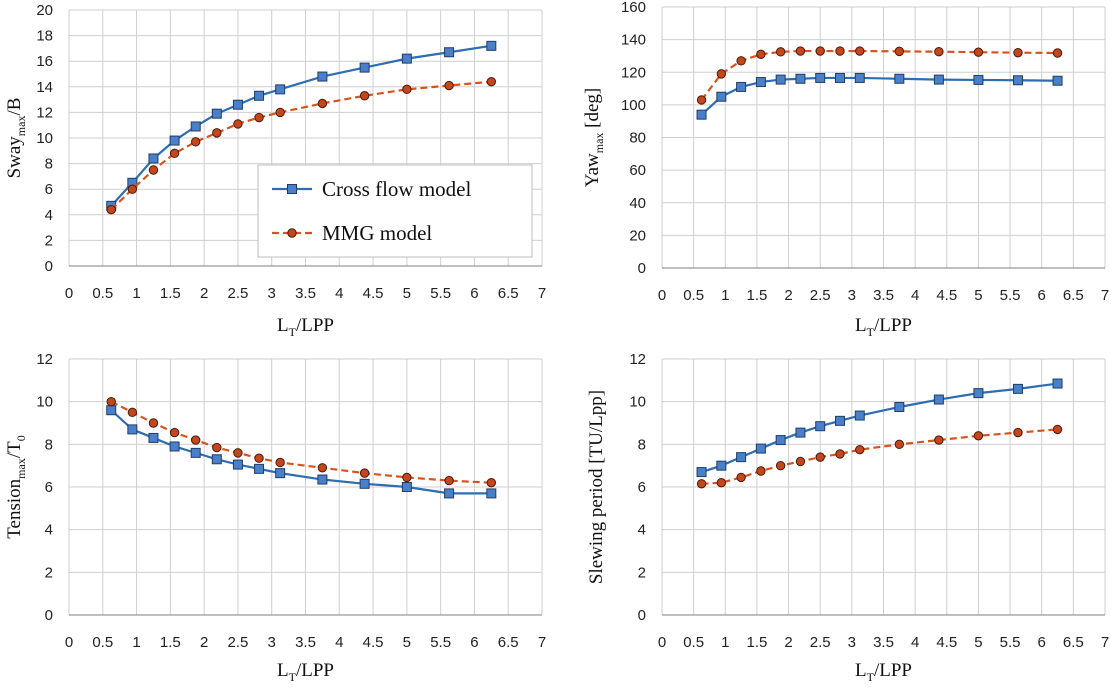  Describe the element at coordinates (44, 36) in the screenshot. I see `y-tick-label: 18` at that location.